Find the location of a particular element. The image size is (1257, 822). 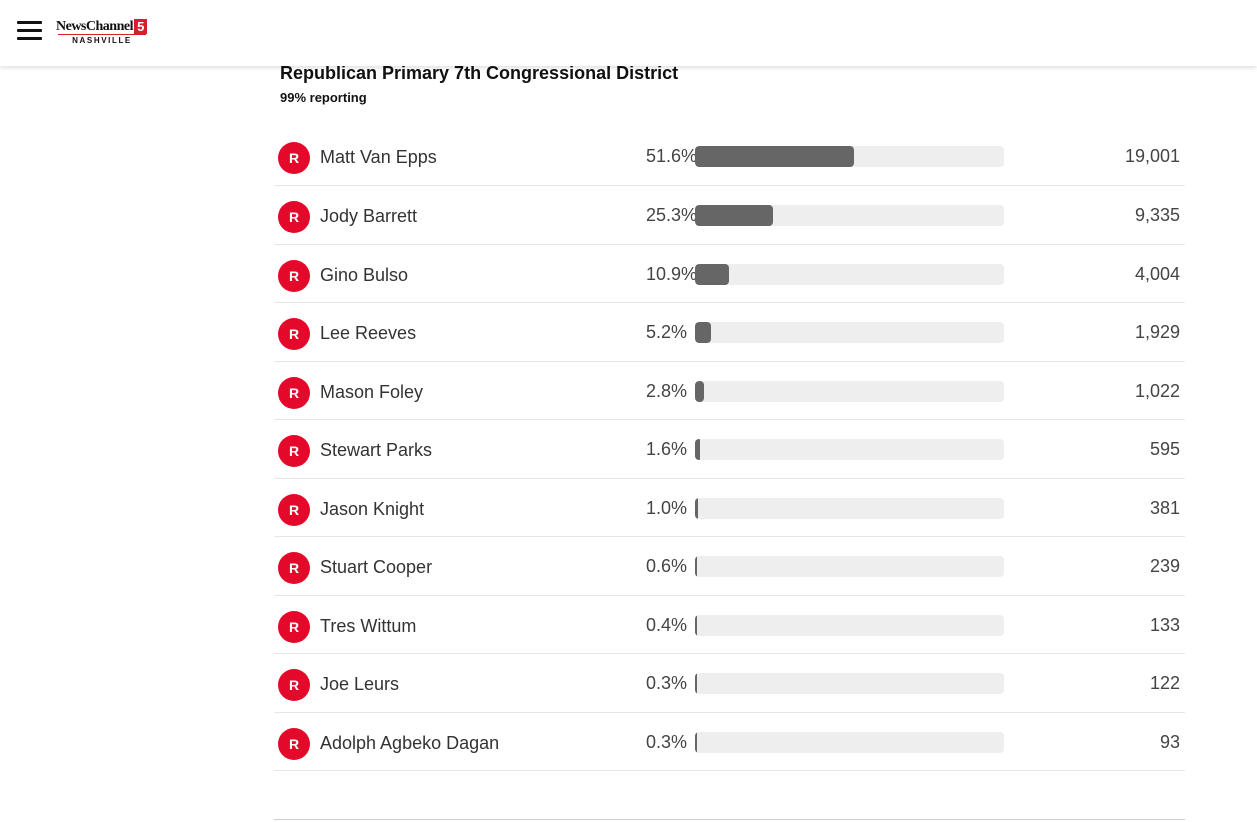

candidate-row: R Gino Bulso 10.9% 4,004 is located at coordinates (729, 274).